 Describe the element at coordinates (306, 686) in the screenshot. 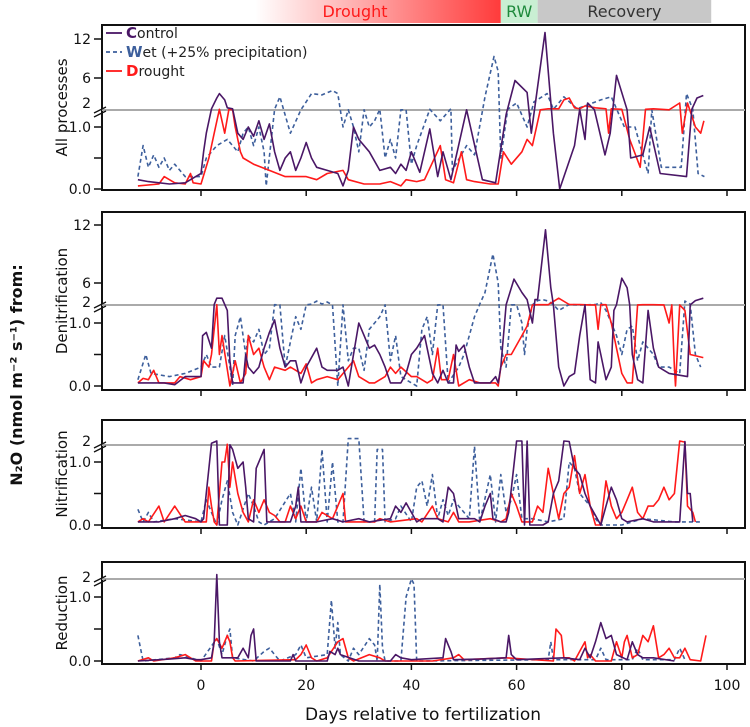

I see `x-tick-label: 20` at that location.